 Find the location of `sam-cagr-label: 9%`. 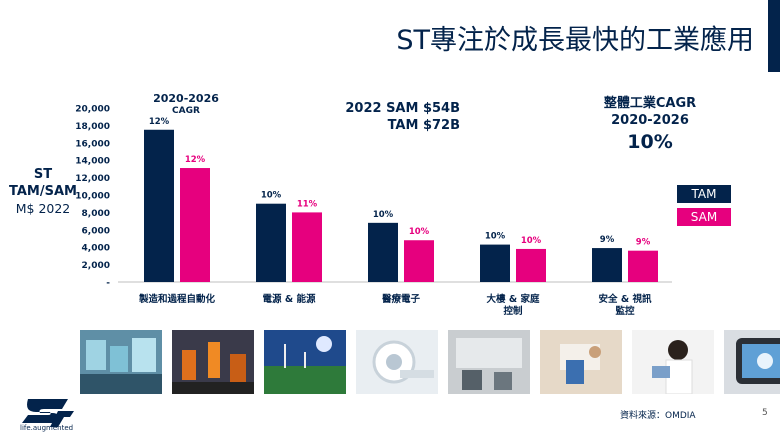

sam-cagr-label: 9% is located at coordinates (643, 243).